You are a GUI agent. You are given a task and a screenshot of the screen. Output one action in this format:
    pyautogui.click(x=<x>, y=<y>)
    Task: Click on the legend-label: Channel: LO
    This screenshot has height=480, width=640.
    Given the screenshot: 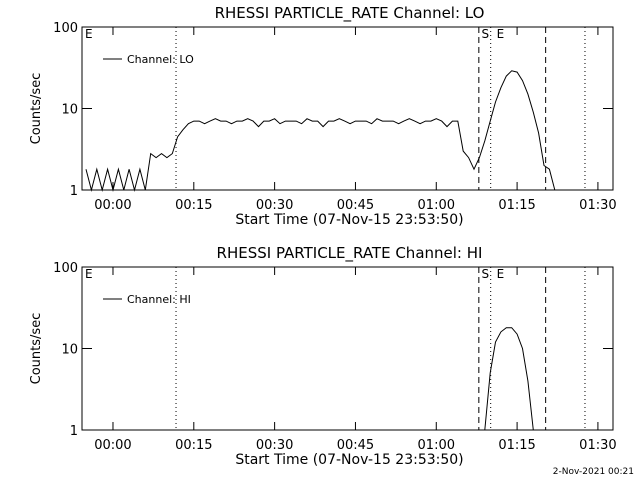 What is the action you would take?
    pyautogui.click(x=160, y=59)
    